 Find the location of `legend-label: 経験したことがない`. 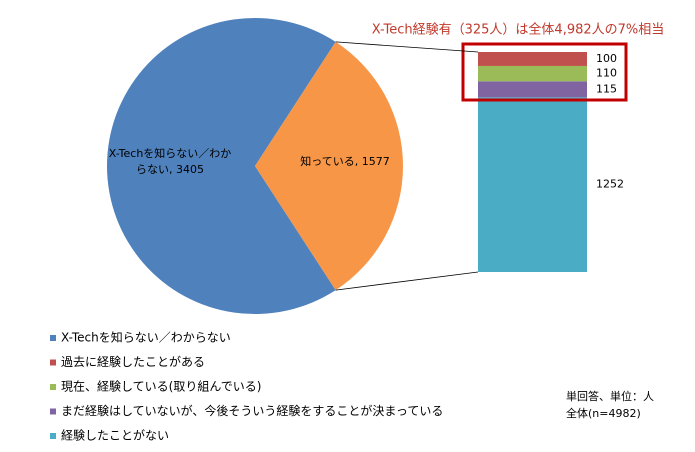

legend-label: 経験したことがない is located at coordinates (115, 435).